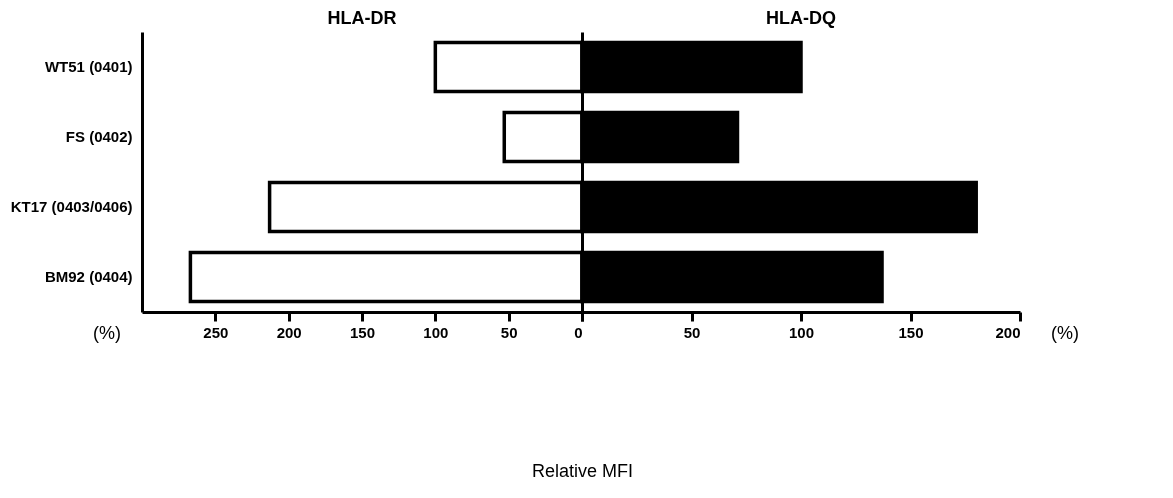 The width and height of the screenshot is (1173, 498). I want to click on y-tick-label: KT17 (0403/0406), so click(71, 206).